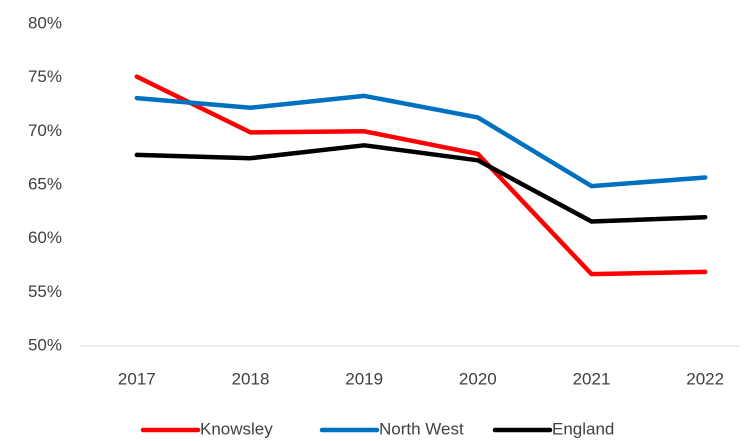  I want to click on x-tick-label: 2019, so click(364, 378).